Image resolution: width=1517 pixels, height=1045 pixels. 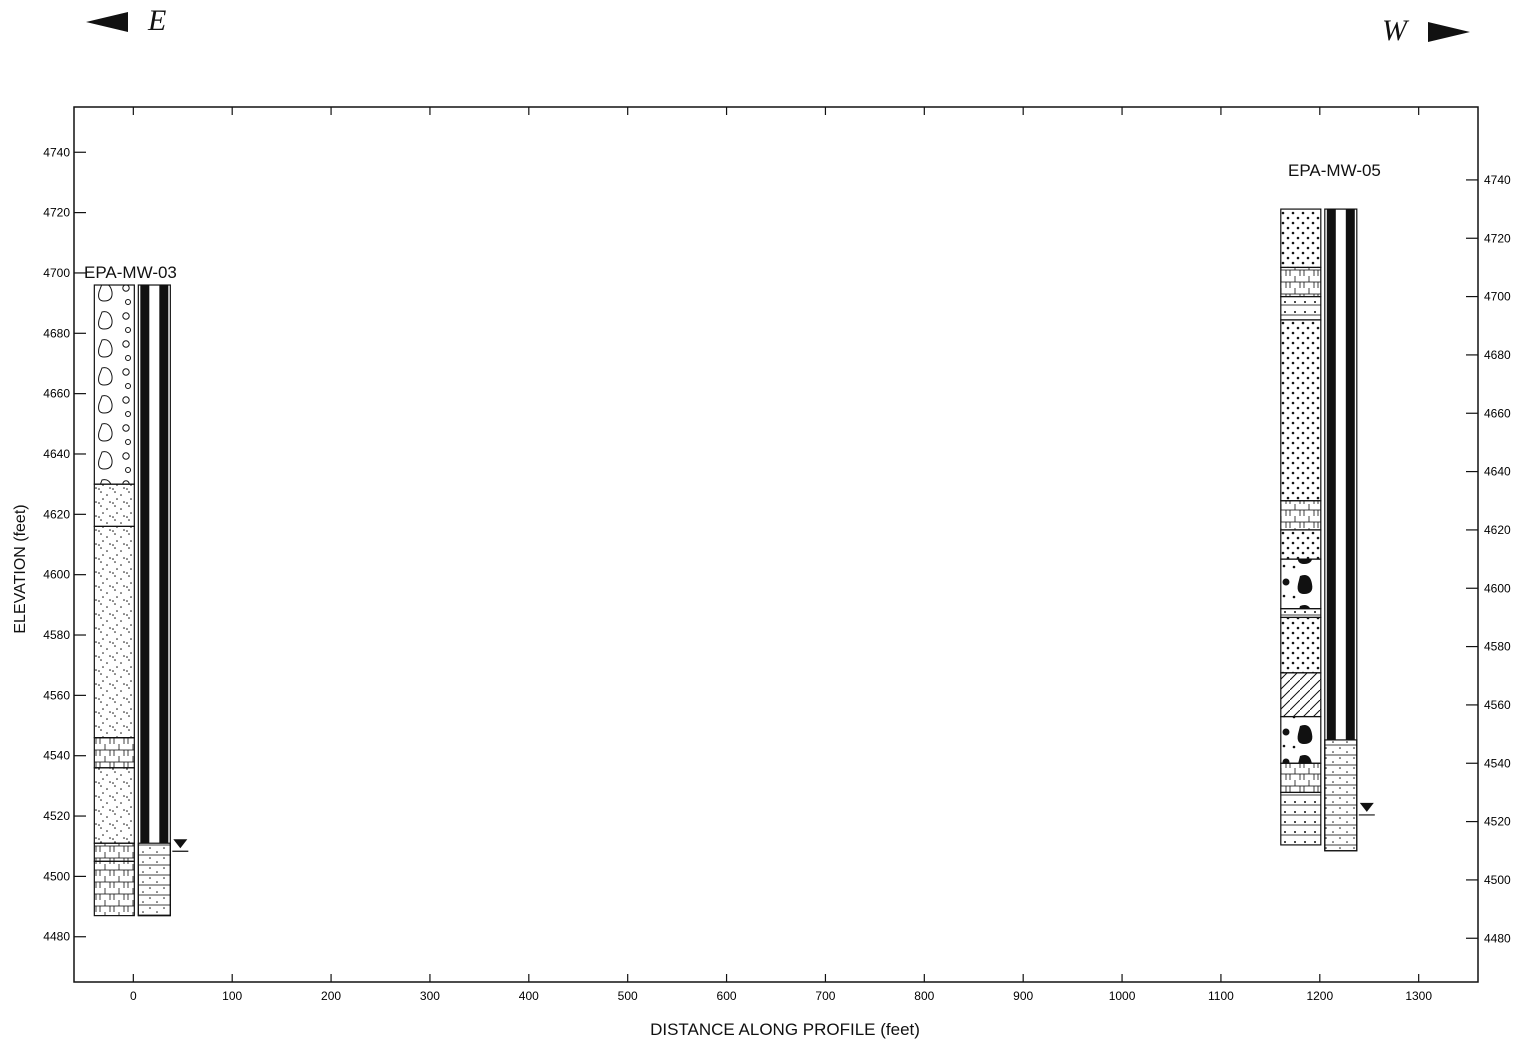 What do you see at coordinates (1497, 880) in the screenshot?
I see `y-tick-label-right: 4500` at bounding box center [1497, 880].